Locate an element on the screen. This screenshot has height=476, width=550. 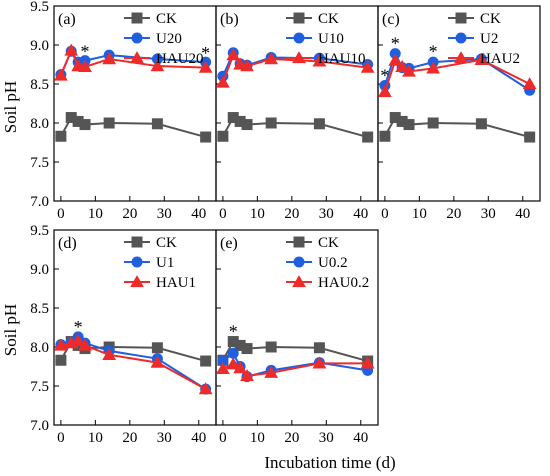
panel-frame is located at coordinates (459, 103).